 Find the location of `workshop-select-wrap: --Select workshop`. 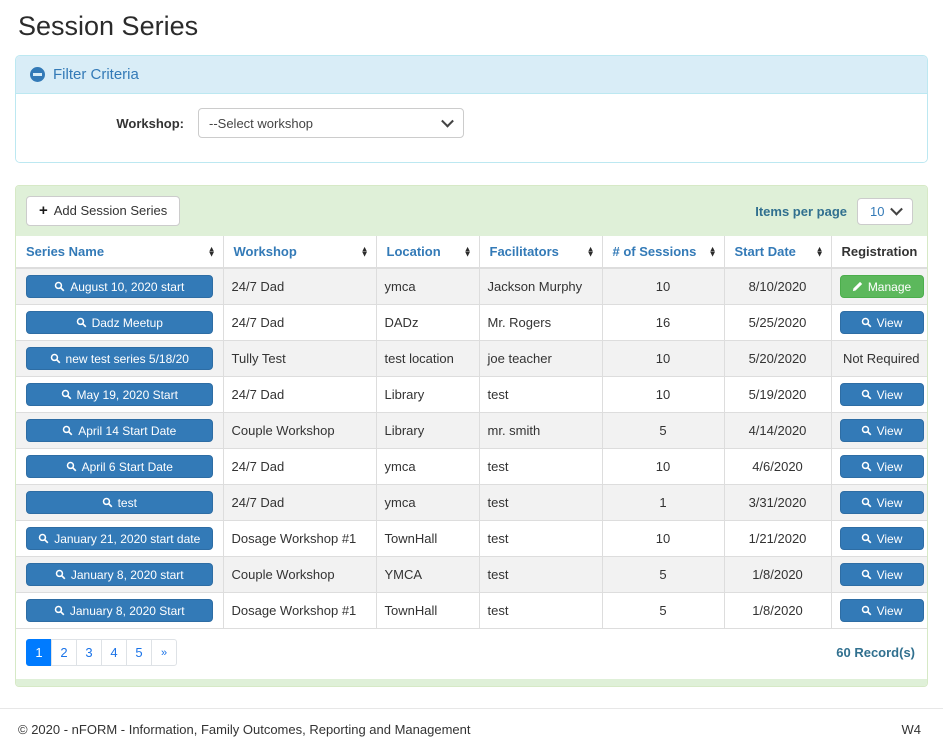

workshop-select-wrap: --Select workshop is located at coordinates (331, 123).